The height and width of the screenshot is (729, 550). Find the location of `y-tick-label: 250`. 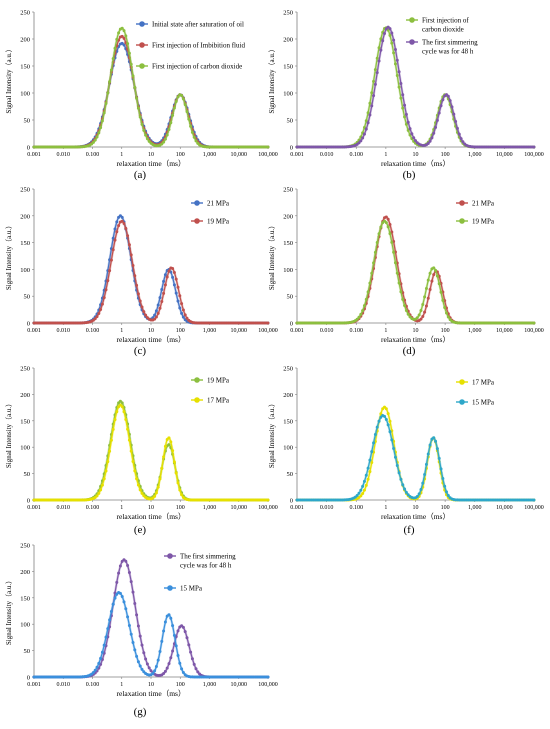

y-tick-label: 250 is located at coordinates (288, 190).